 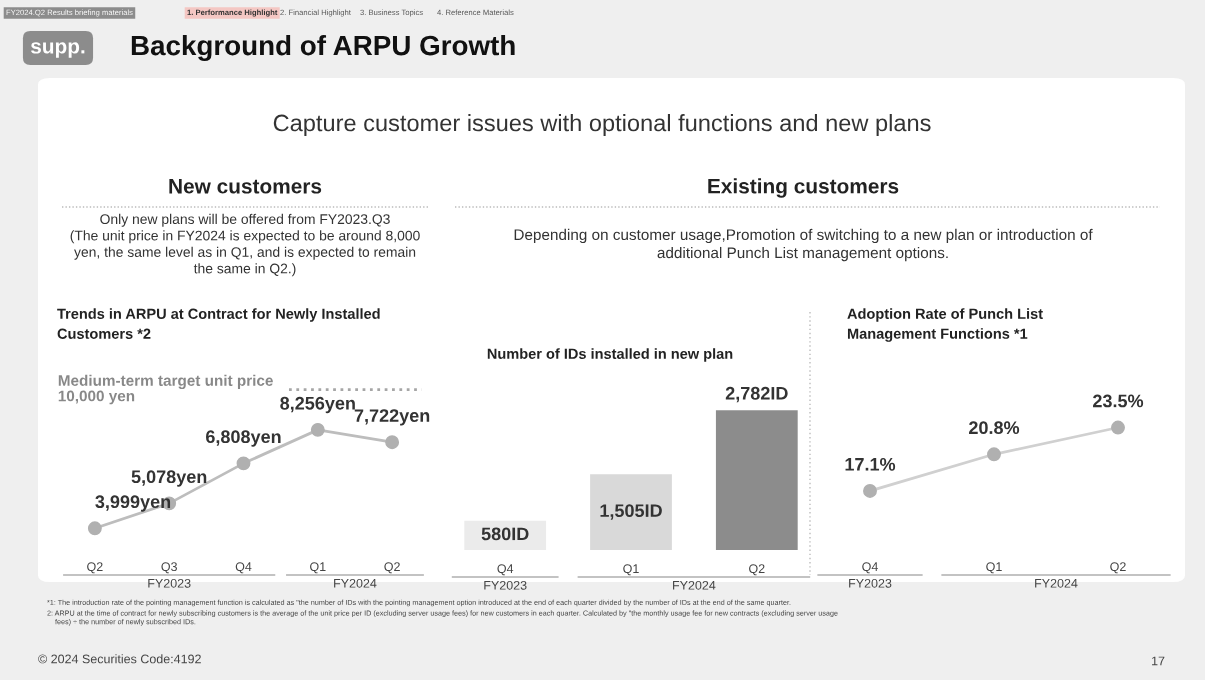 What do you see at coordinates (631, 512) in the screenshot?
I see `data-label: 1,505ID` at bounding box center [631, 512].